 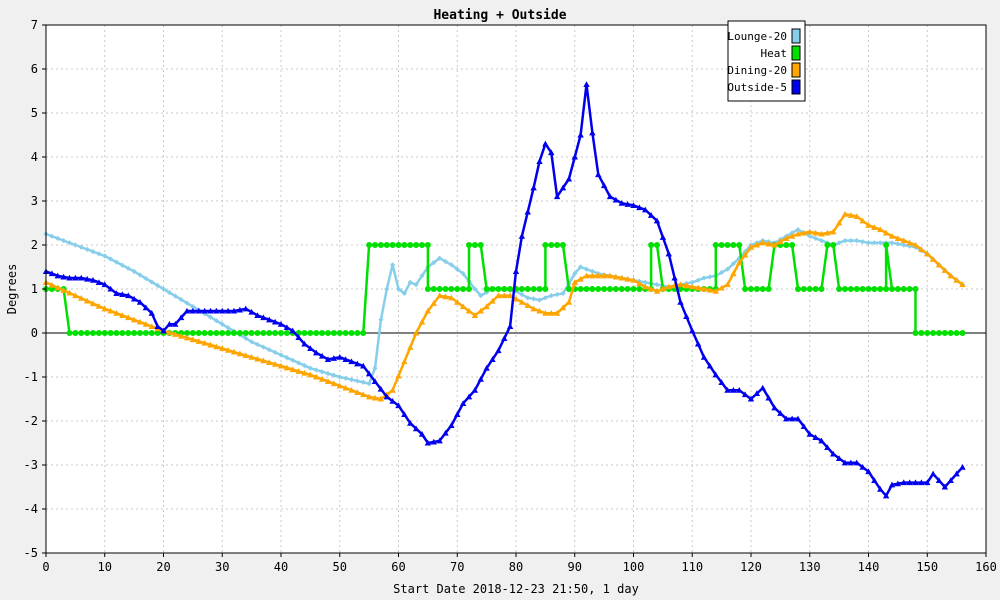 What do you see at coordinates (757, 70) in the screenshot?
I see `legend-label: Dining-20` at bounding box center [757, 70].